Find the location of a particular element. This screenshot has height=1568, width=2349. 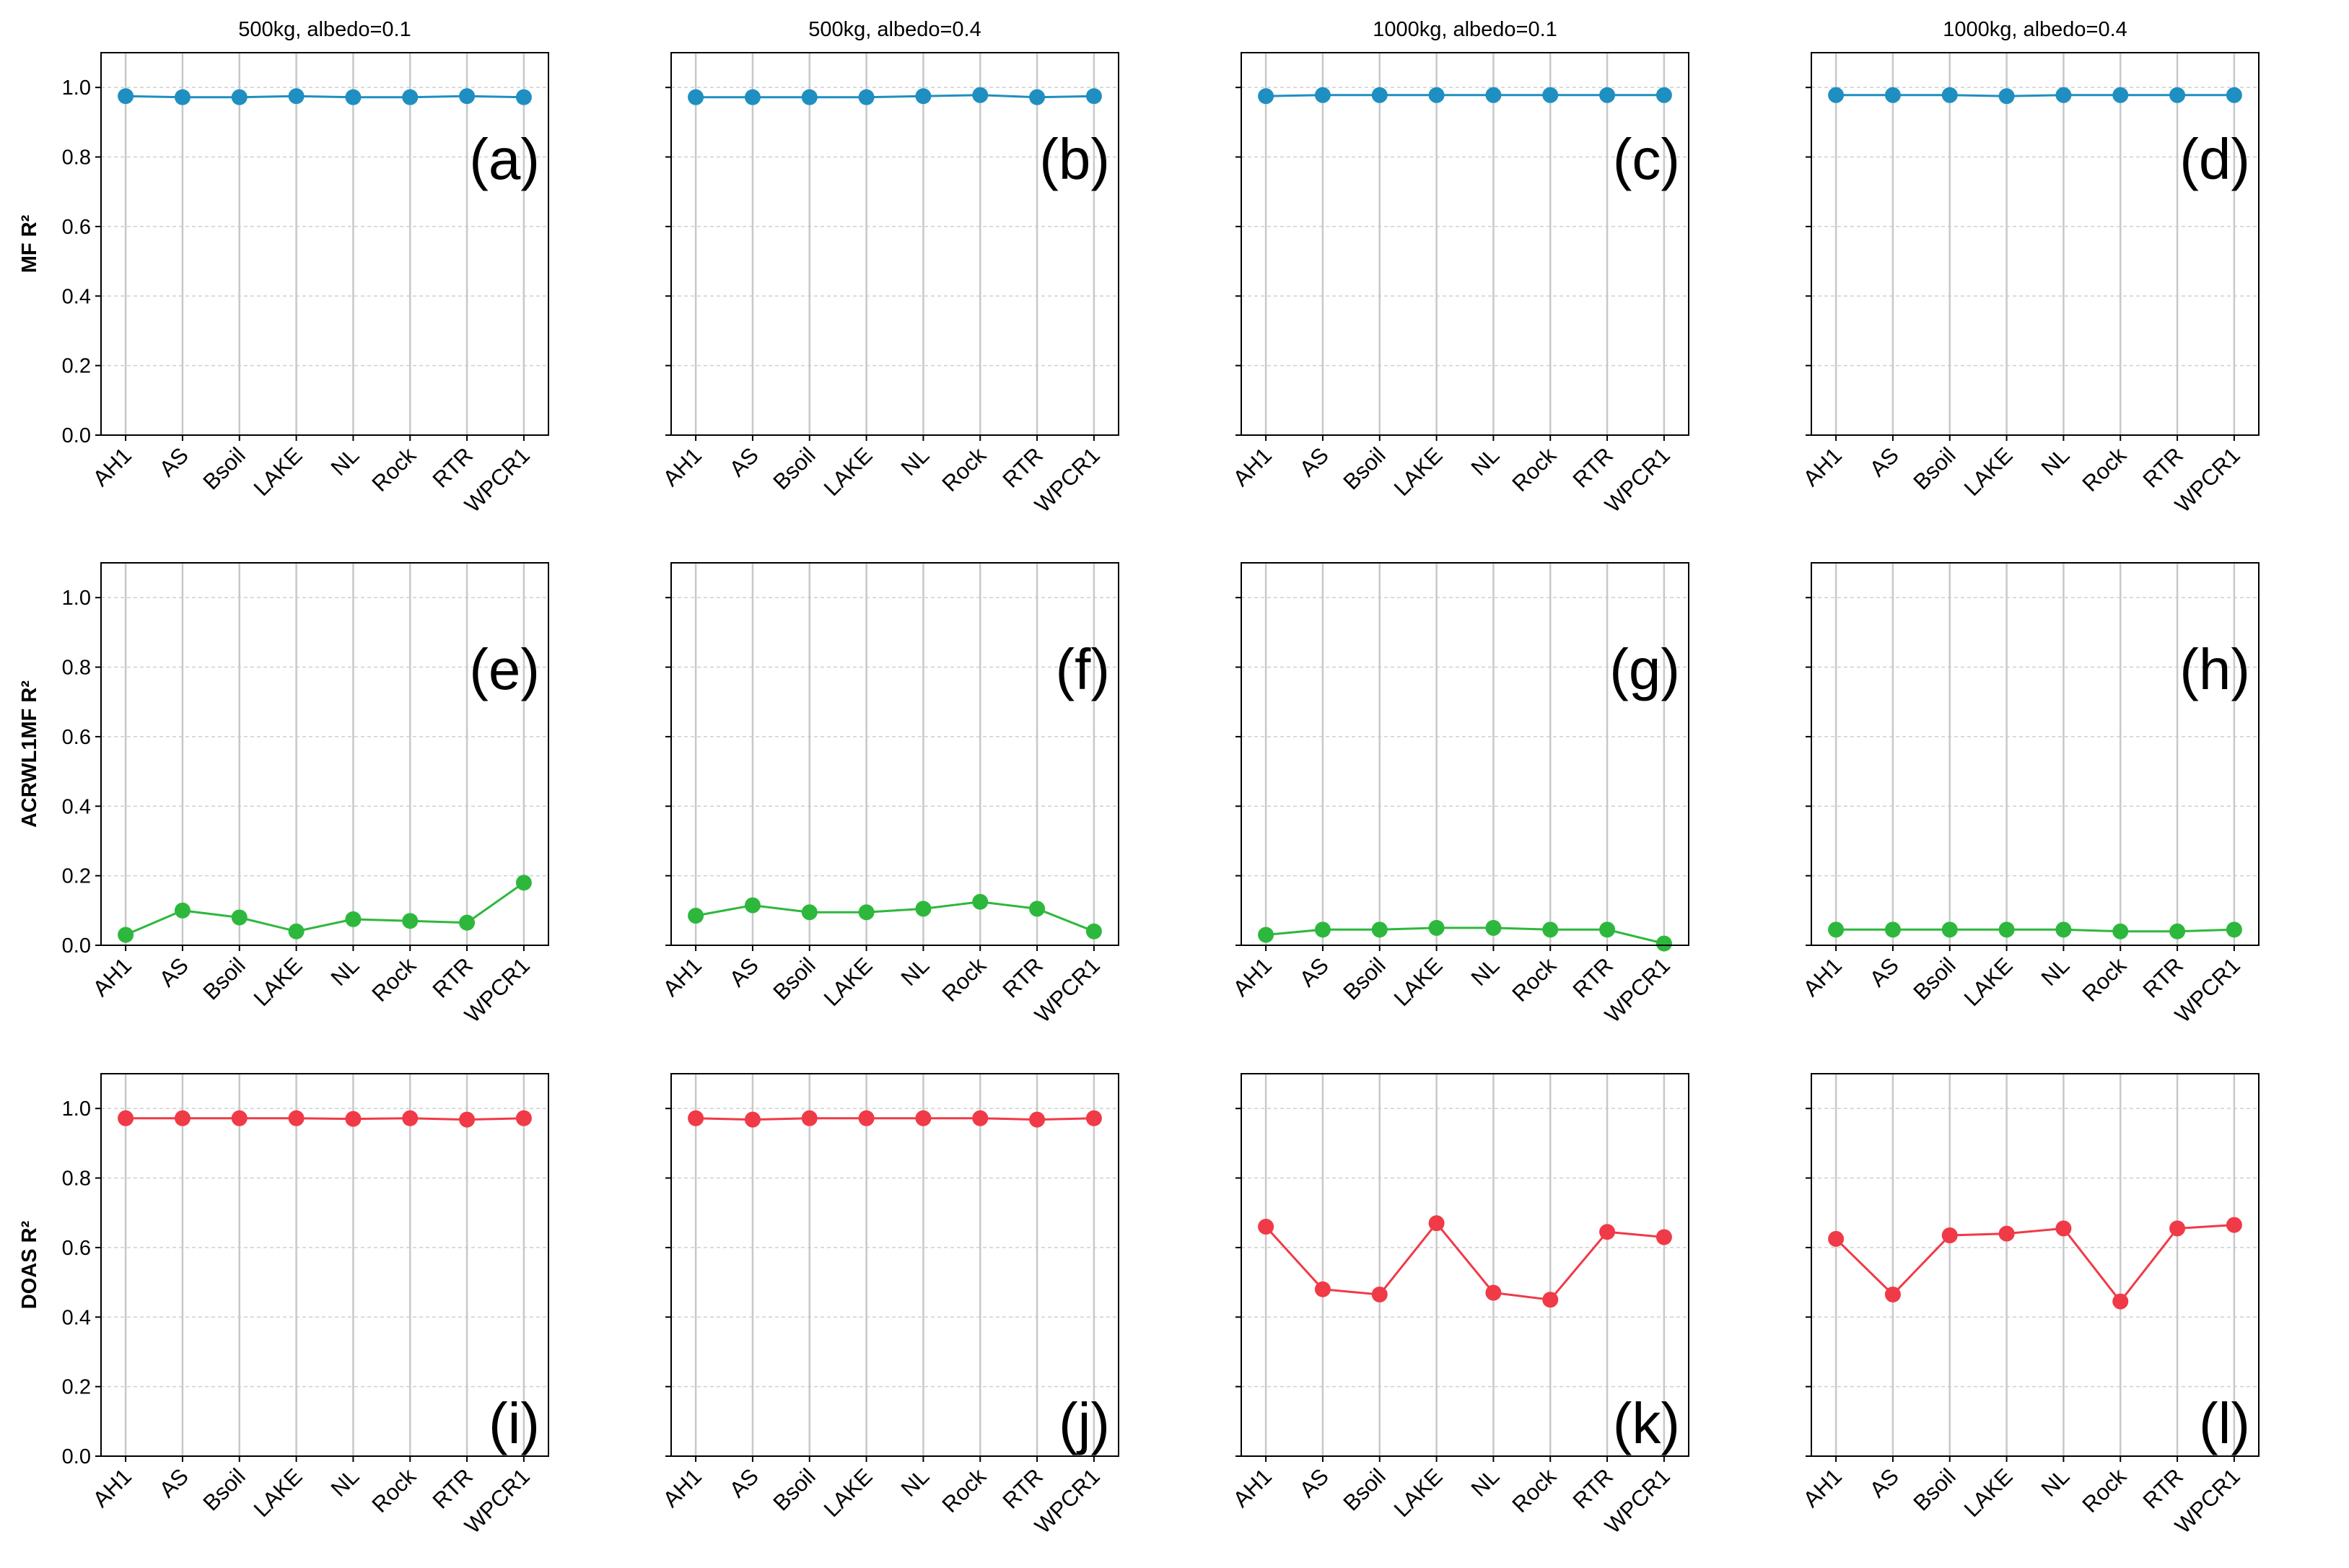

x-tick-label: NL is located at coordinates (1486, 461).